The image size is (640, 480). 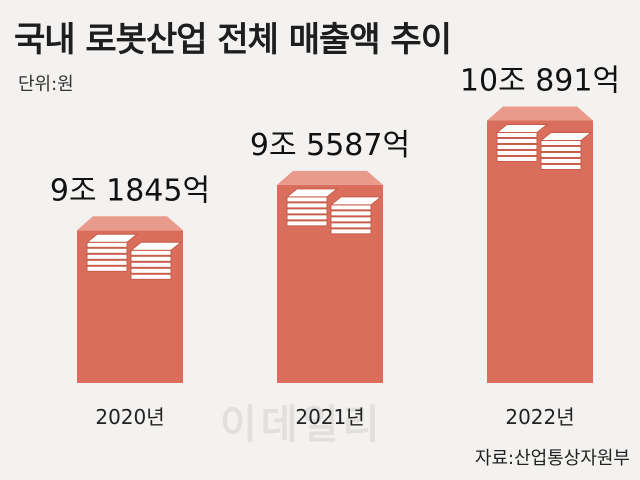 What do you see at coordinates (330, 276) in the screenshot?
I see `bar-2021년` at bounding box center [330, 276].